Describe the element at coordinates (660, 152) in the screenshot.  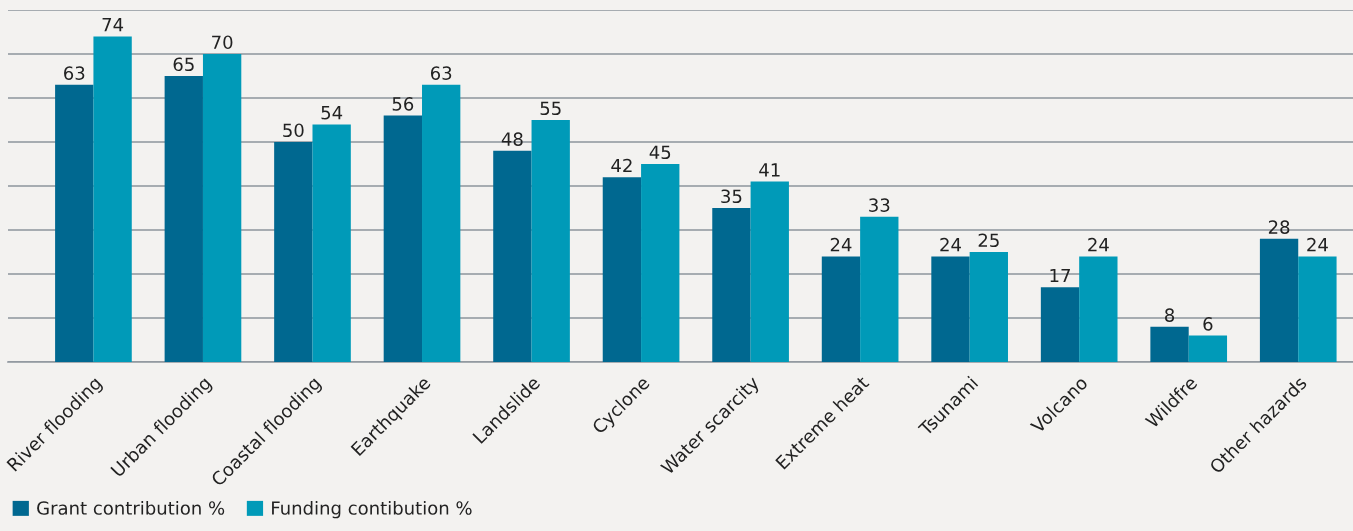
I see `data-label: 45` at that location.